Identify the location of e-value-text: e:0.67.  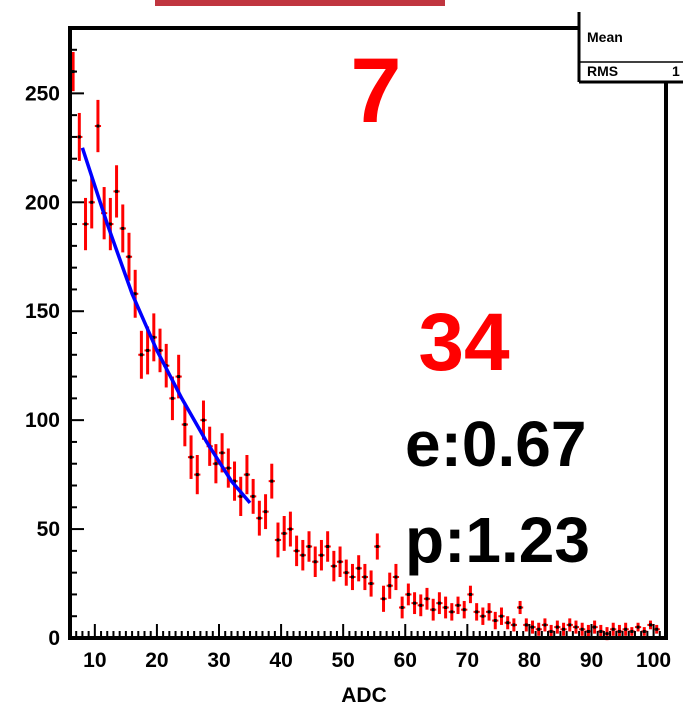
(495, 444).